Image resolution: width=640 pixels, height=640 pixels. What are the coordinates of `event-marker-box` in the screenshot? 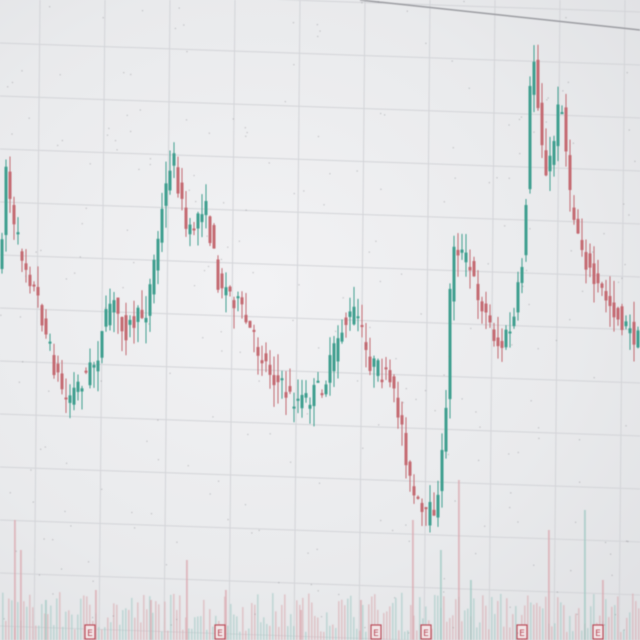 It's located at (598, 632).